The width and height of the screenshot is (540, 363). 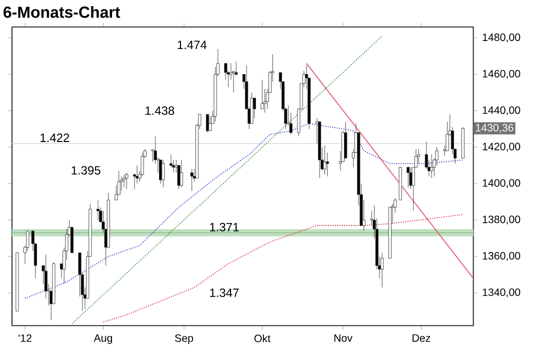 I want to click on x-tick-label: '12, so click(x=25, y=338).